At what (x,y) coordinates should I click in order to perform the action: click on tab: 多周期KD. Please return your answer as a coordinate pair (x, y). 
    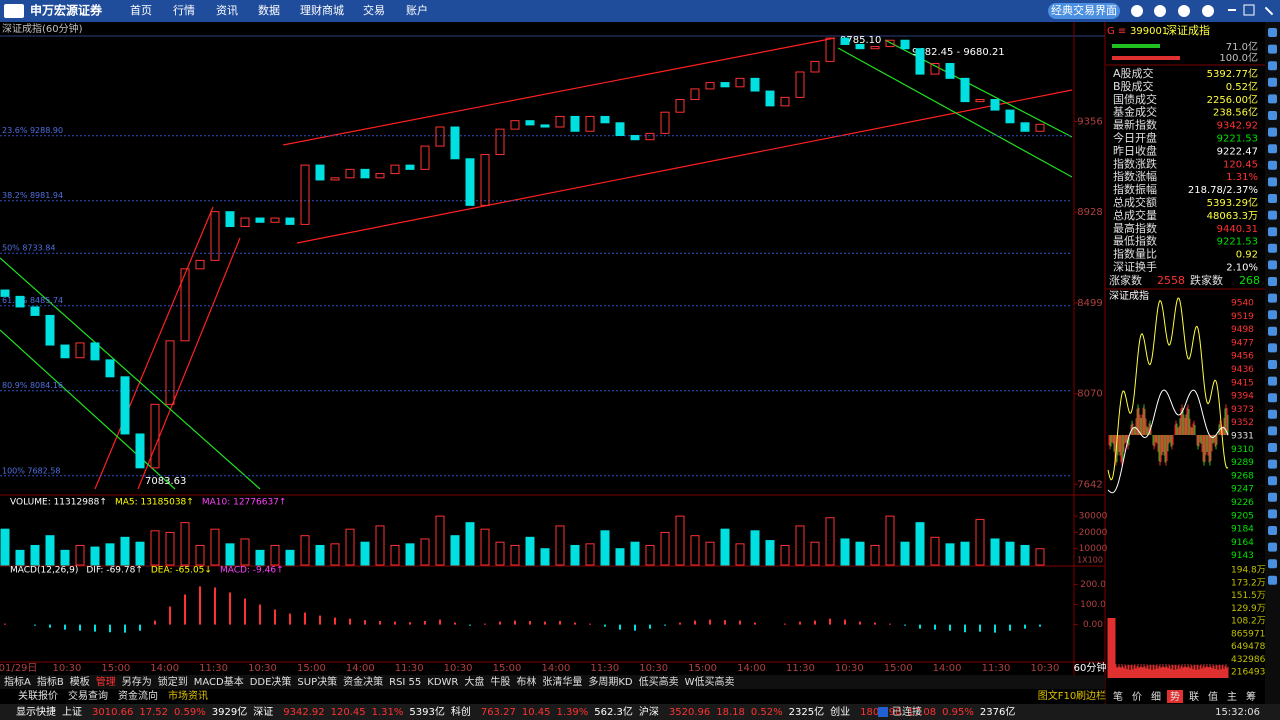
    Looking at the image, I should click on (610, 681).